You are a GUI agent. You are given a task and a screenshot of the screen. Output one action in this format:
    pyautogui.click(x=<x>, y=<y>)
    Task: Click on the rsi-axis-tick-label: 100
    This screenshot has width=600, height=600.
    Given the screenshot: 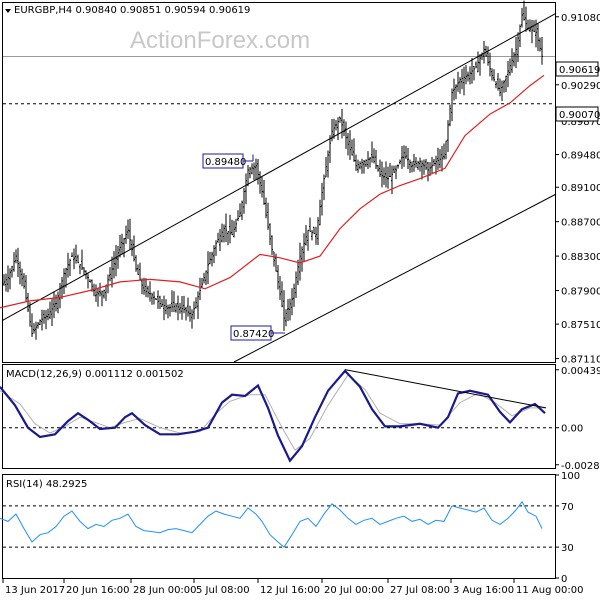 What is the action you would take?
    pyautogui.click(x=570, y=476)
    